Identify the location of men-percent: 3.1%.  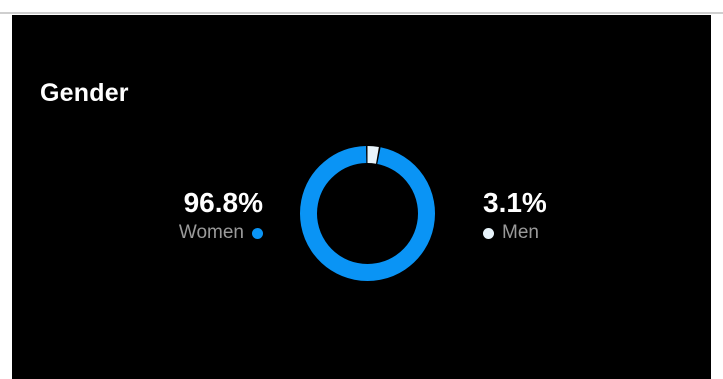
(515, 202).